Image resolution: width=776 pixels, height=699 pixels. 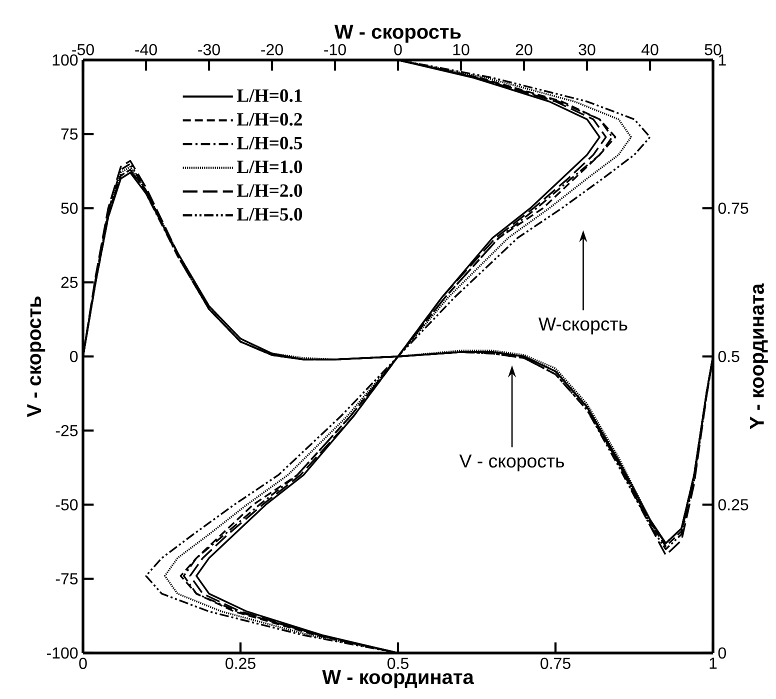 What do you see at coordinates (62, 653) in the screenshot?
I see `y-tick-label: -100` at bounding box center [62, 653].